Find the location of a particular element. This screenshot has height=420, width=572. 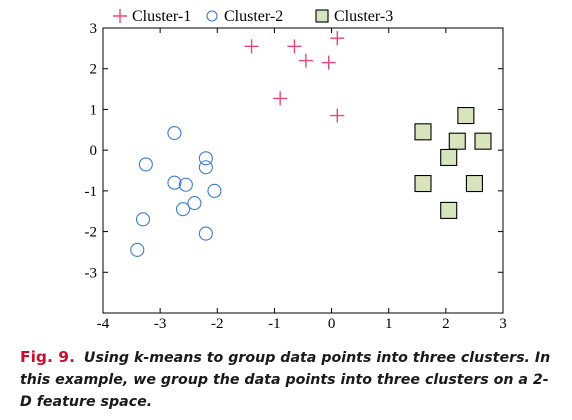

y-tick-label: 2 is located at coordinates (94, 70).